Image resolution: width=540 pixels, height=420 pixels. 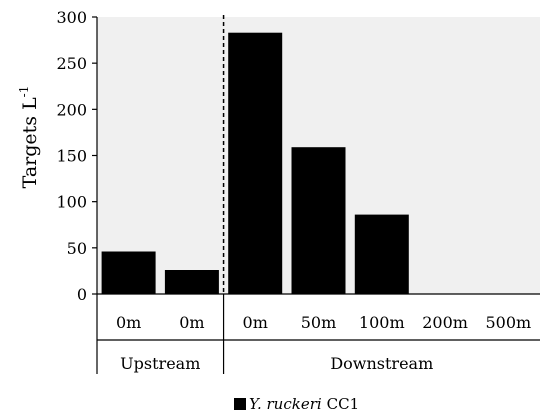 I want to click on category-label: 100m, so click(x=382, y=322).